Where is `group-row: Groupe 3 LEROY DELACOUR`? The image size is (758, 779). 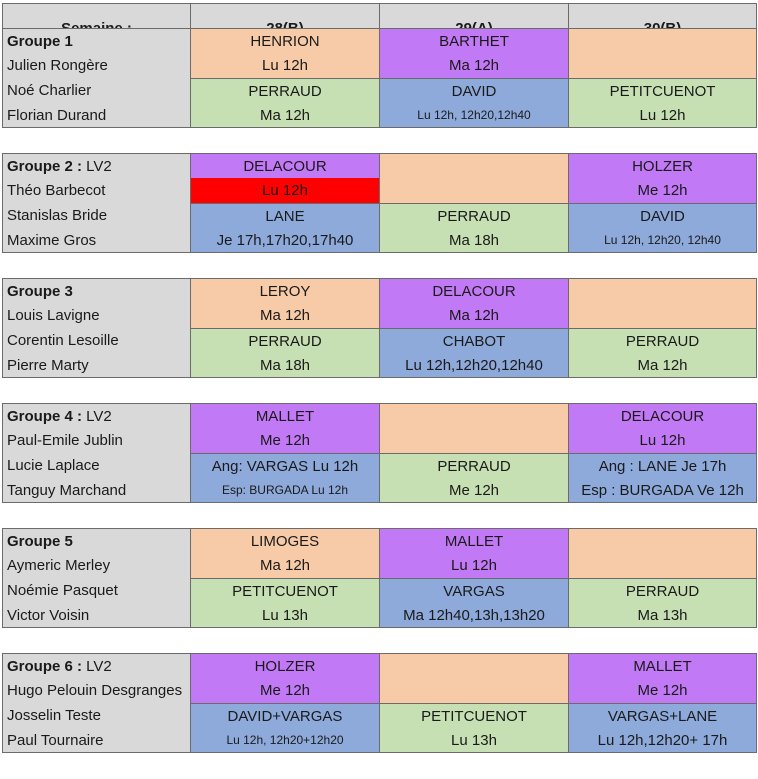 group-row: Groupe 3 LEROY DELACOUR is located at coordinates (379, 290).